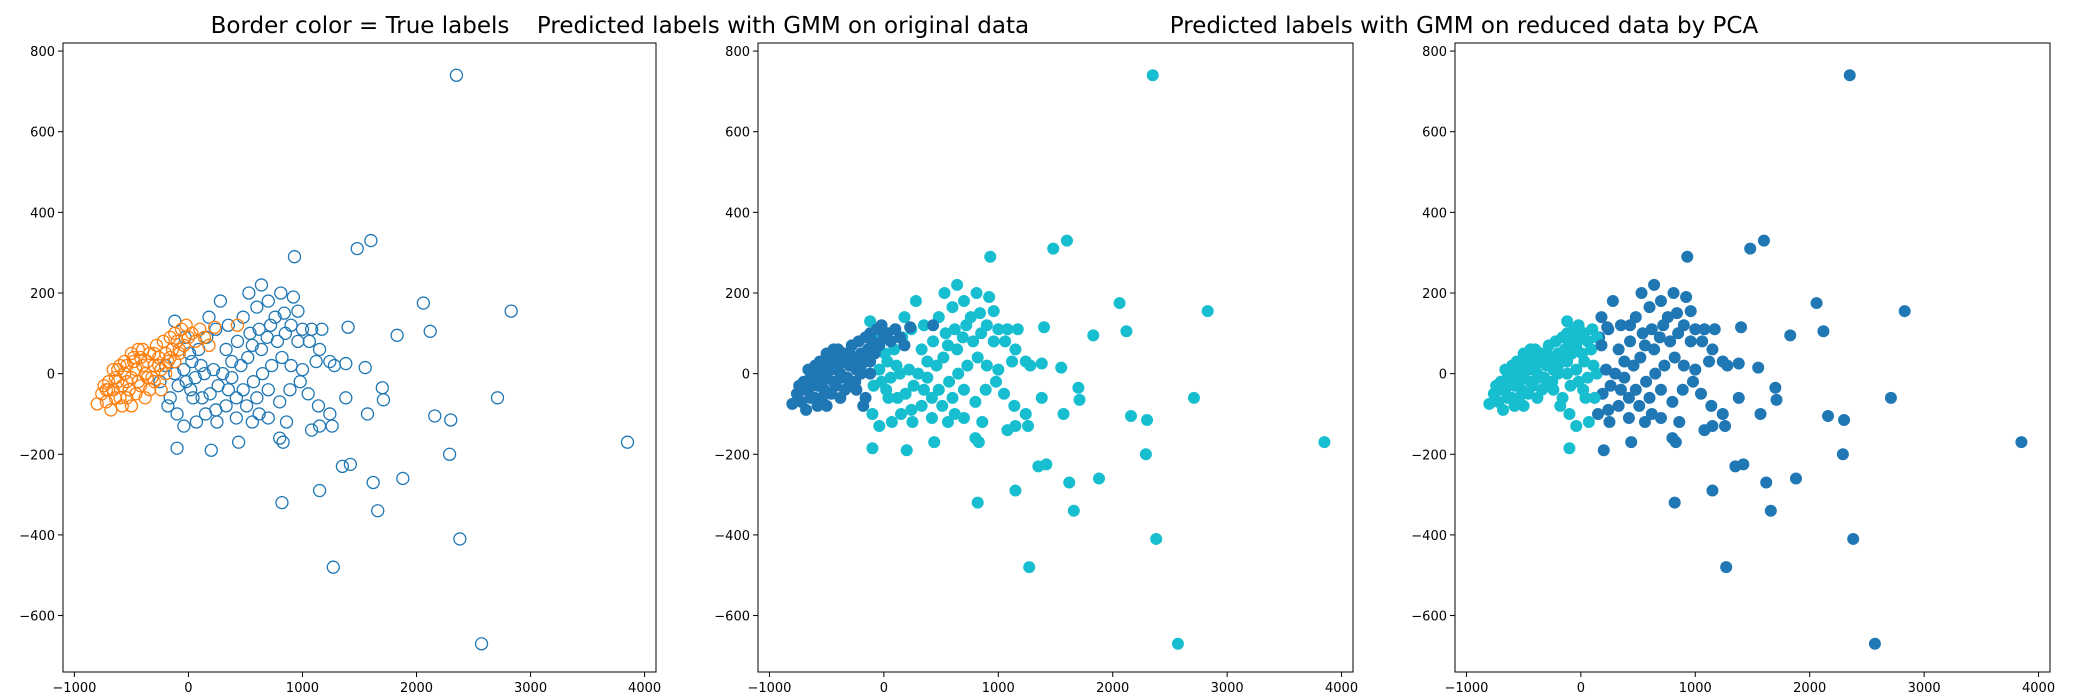 Image resolution: width=2100 pixels, height=700 pixels. Describe the element at coordinates (37, 617) in the screenshot. I see `y-tick-label: −600` at that location.